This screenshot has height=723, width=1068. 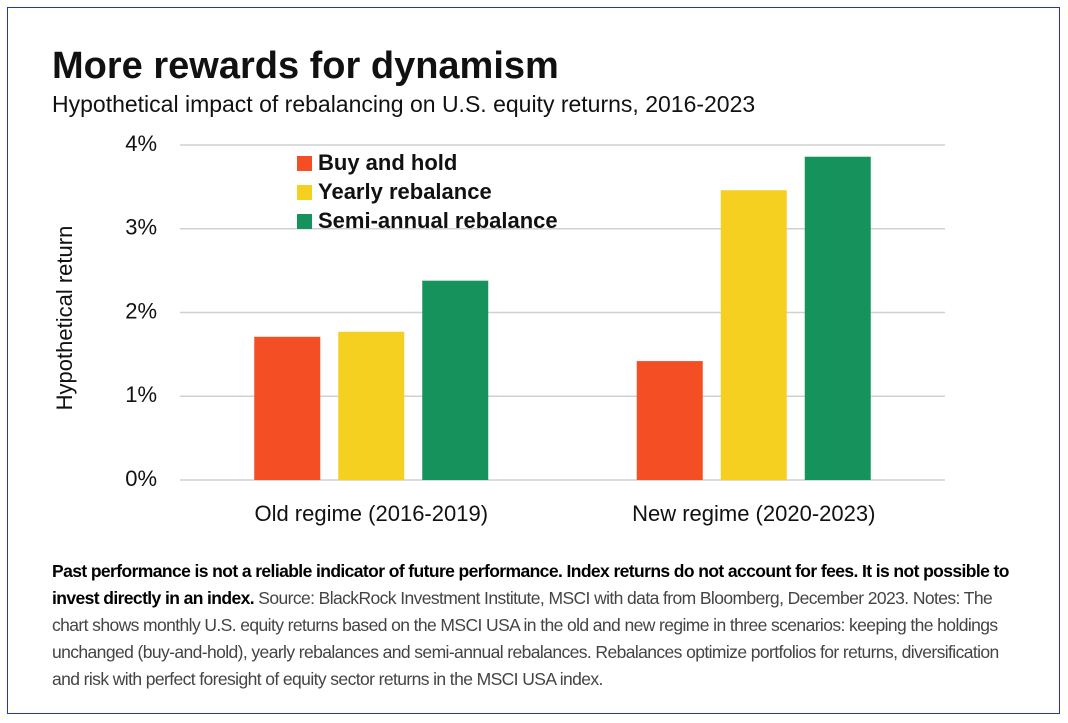 I want to click on chart-title: More rewards for dynamism, so click(x=305, y=66).